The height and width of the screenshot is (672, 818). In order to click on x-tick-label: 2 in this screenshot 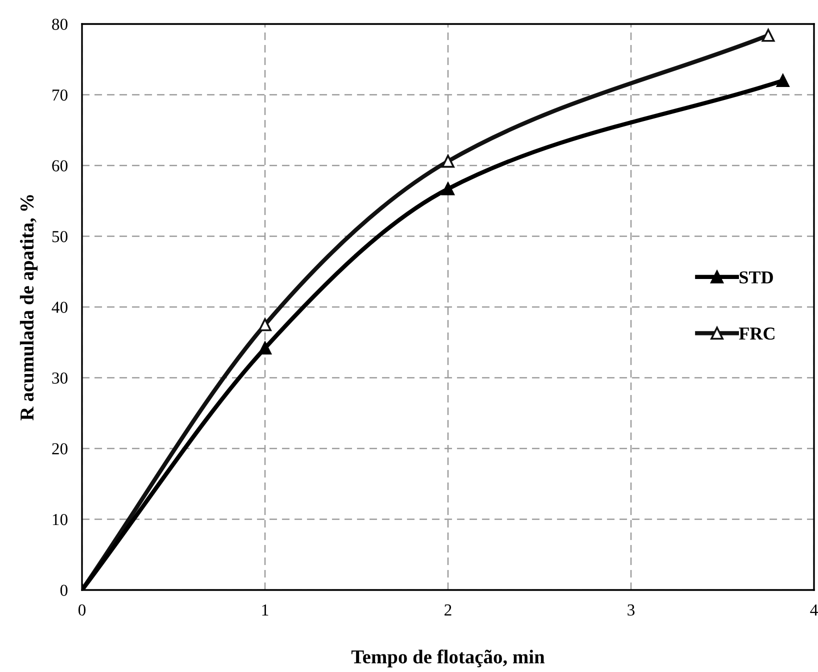, I will do `click(448, 610)`.